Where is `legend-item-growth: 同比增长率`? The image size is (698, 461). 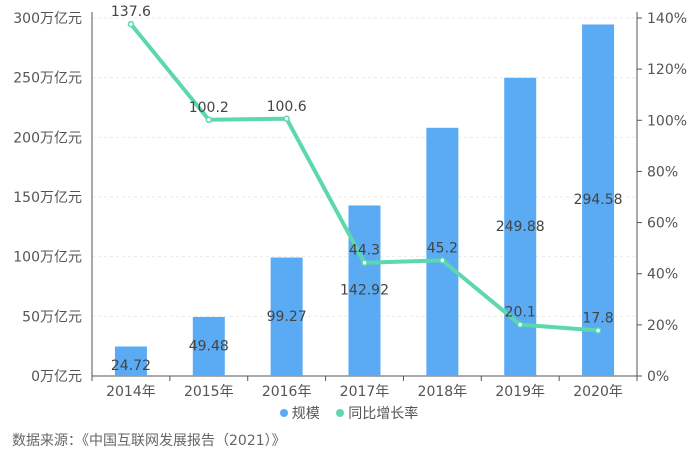 legend-item-growth: 同比增长率 is located at coordinates (377, 413).